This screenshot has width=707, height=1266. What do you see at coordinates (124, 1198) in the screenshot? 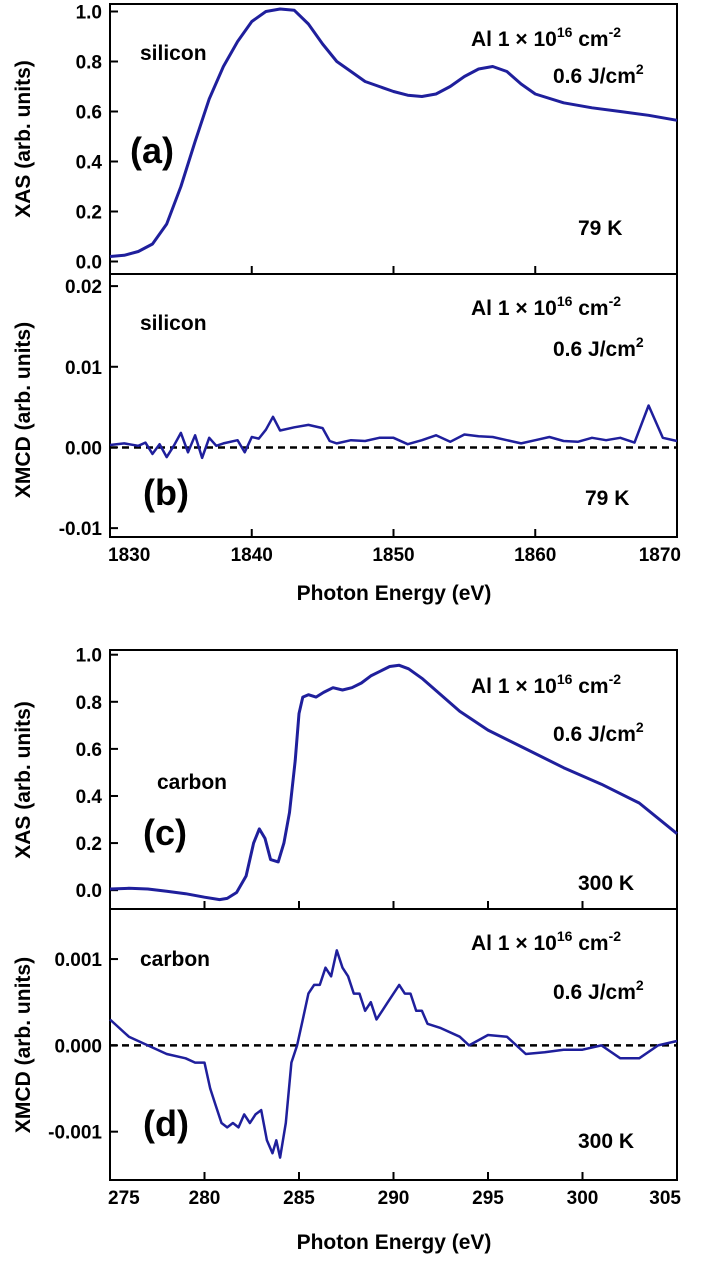
I see `x-tick-label: 275` at bounding box center [124, 1198].